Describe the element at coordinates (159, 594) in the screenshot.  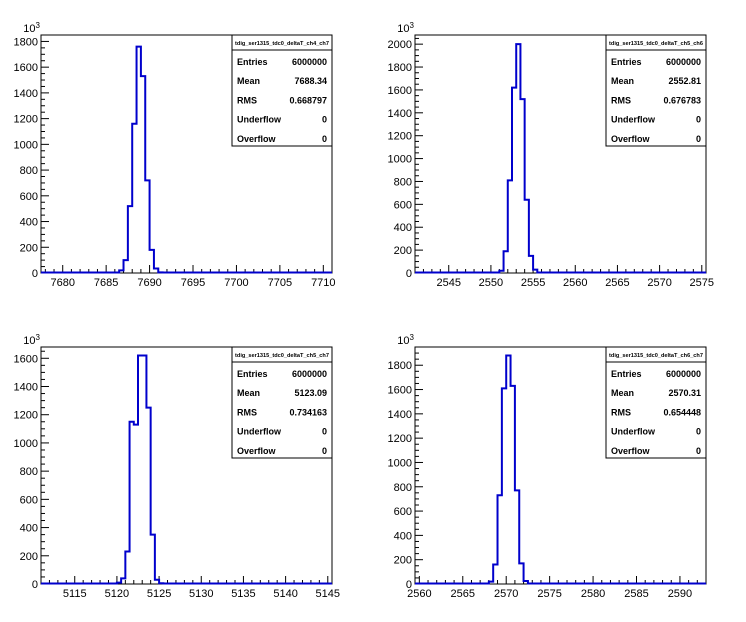
I see `x-tick-label: 5125` at that location.